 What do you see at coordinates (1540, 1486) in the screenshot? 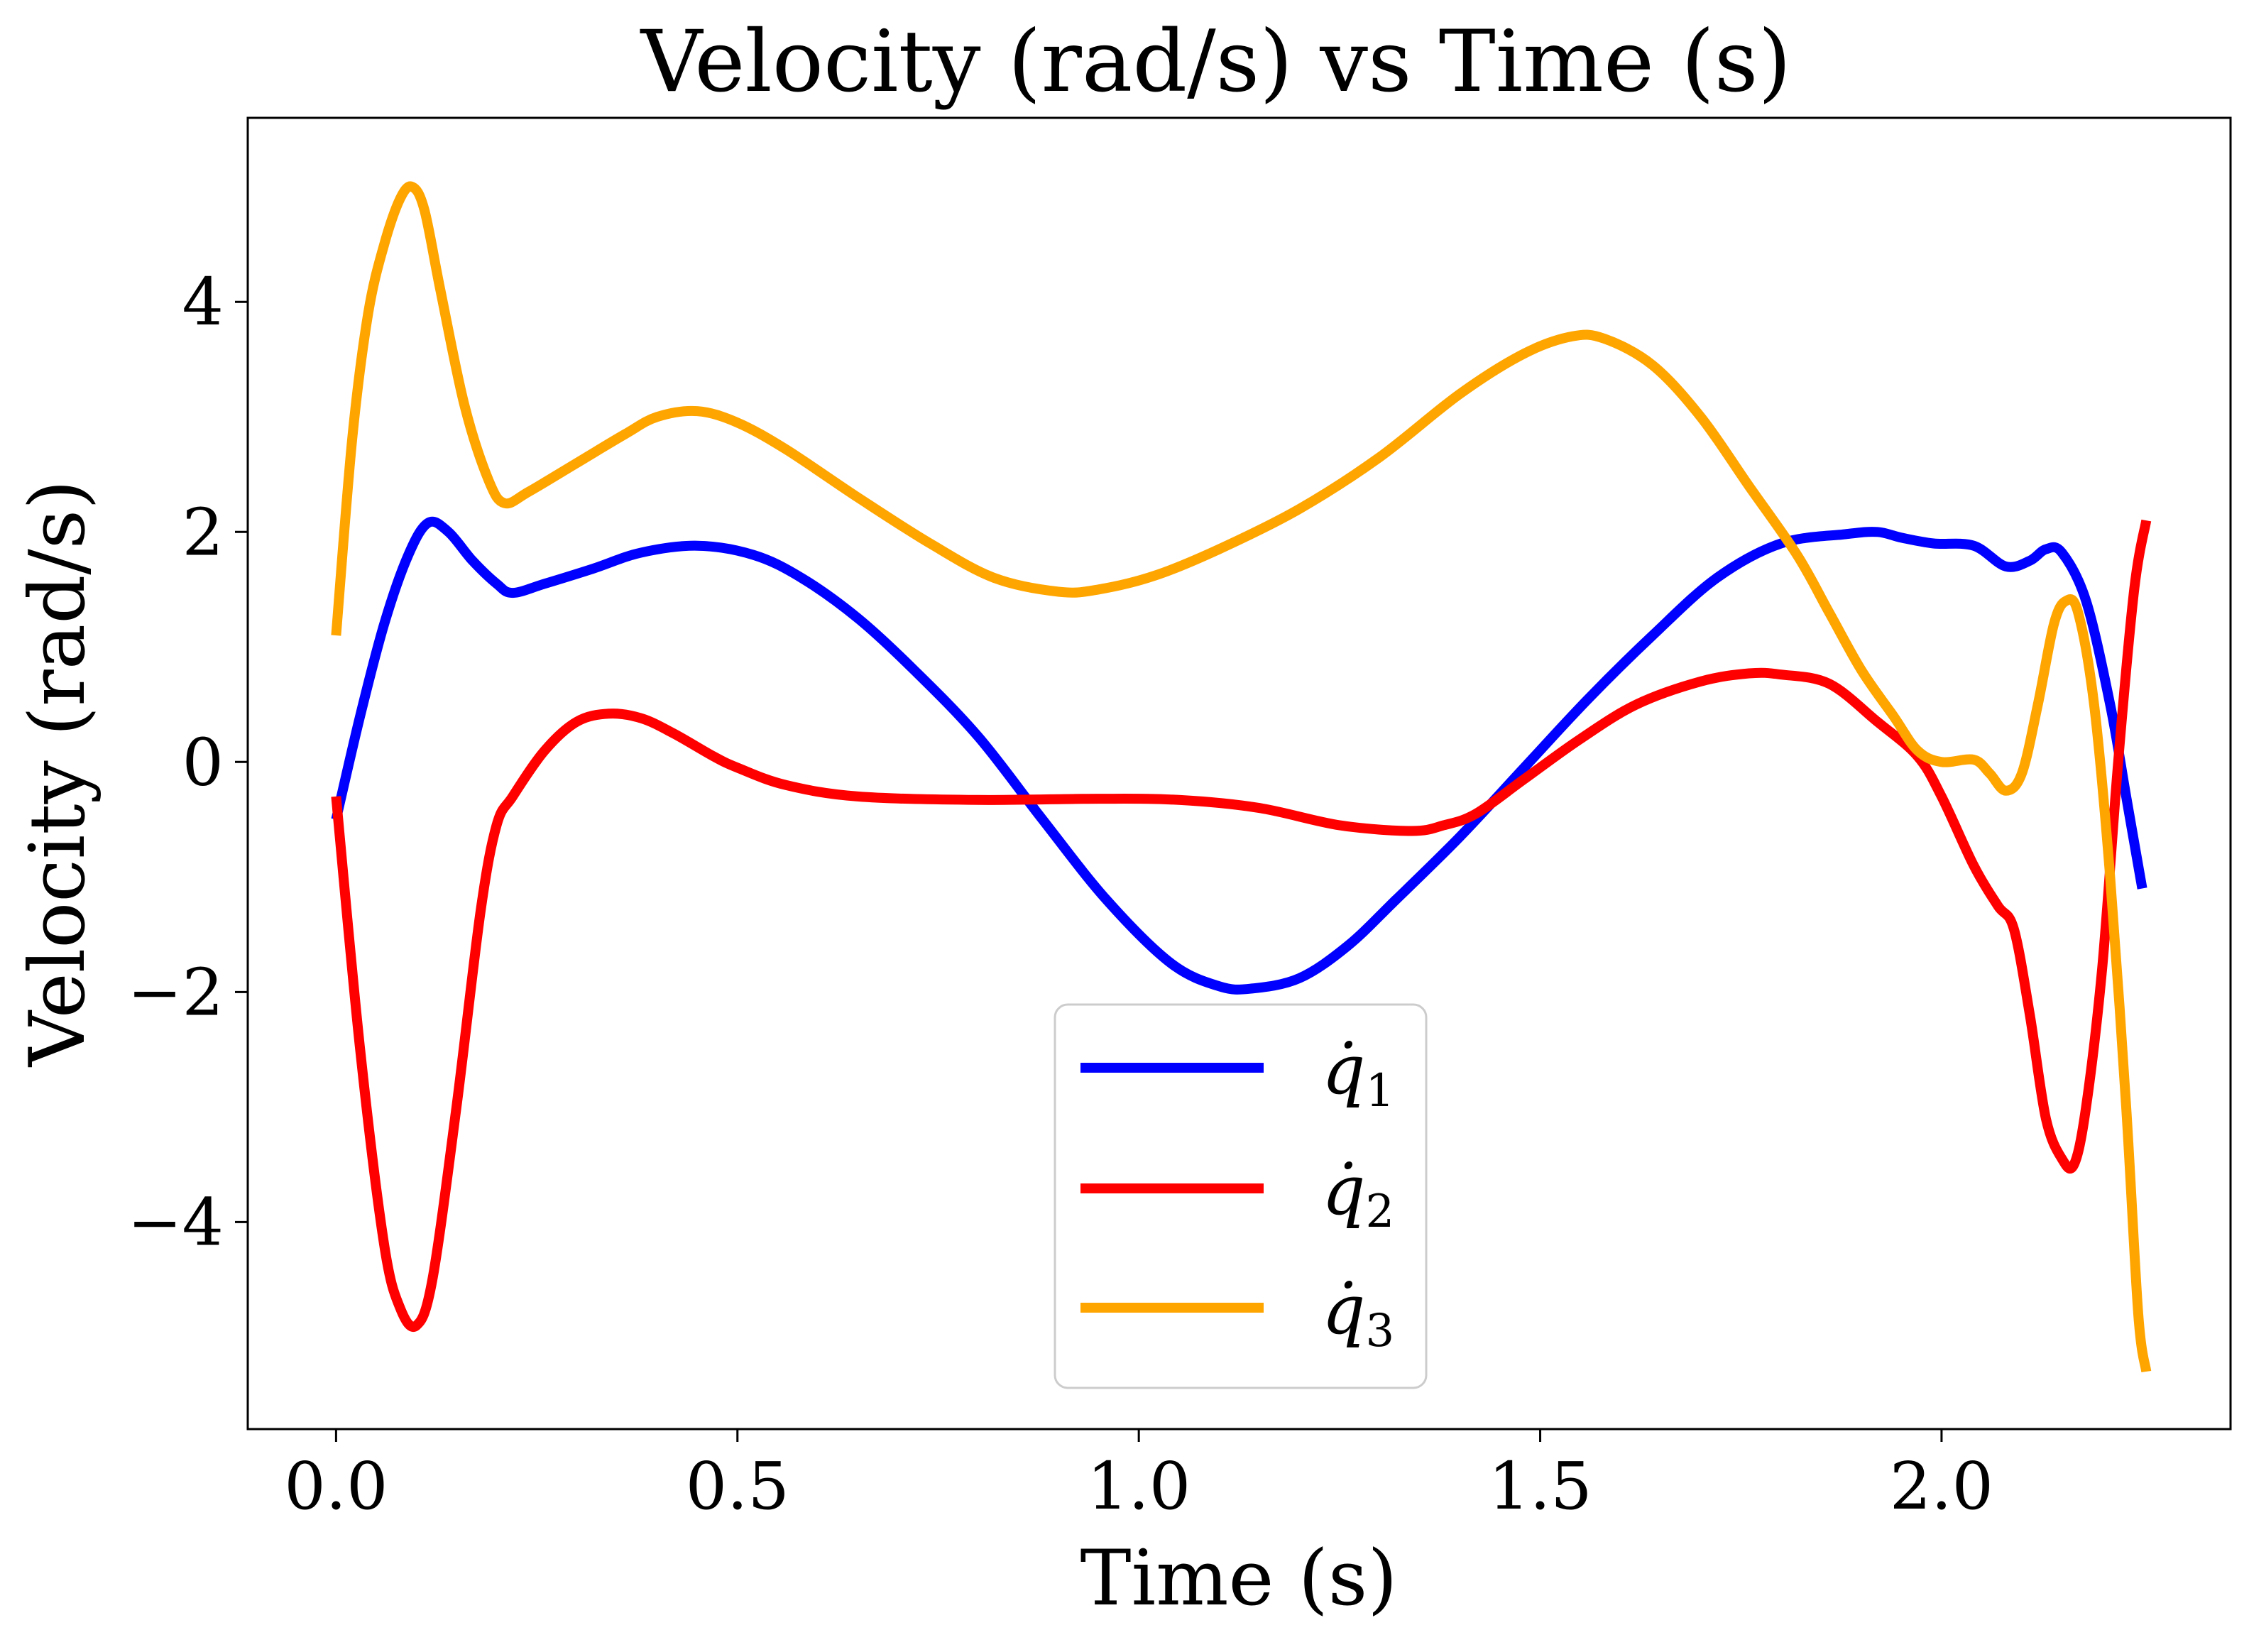
I see `x-tick-label: 1.5` at bounding box center [1540, 1486].